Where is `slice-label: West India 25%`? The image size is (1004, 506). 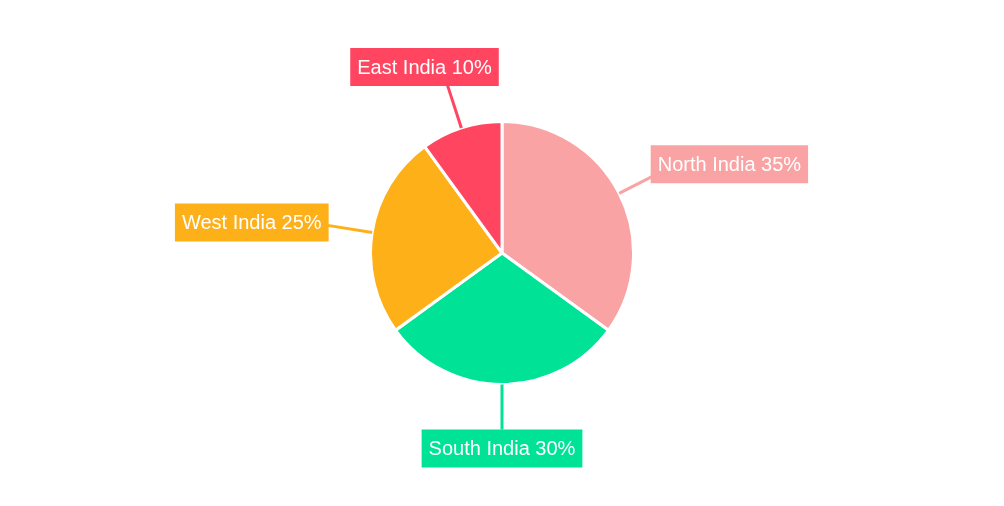 slice-label: West India 25% is located at coordinates (251, 221).